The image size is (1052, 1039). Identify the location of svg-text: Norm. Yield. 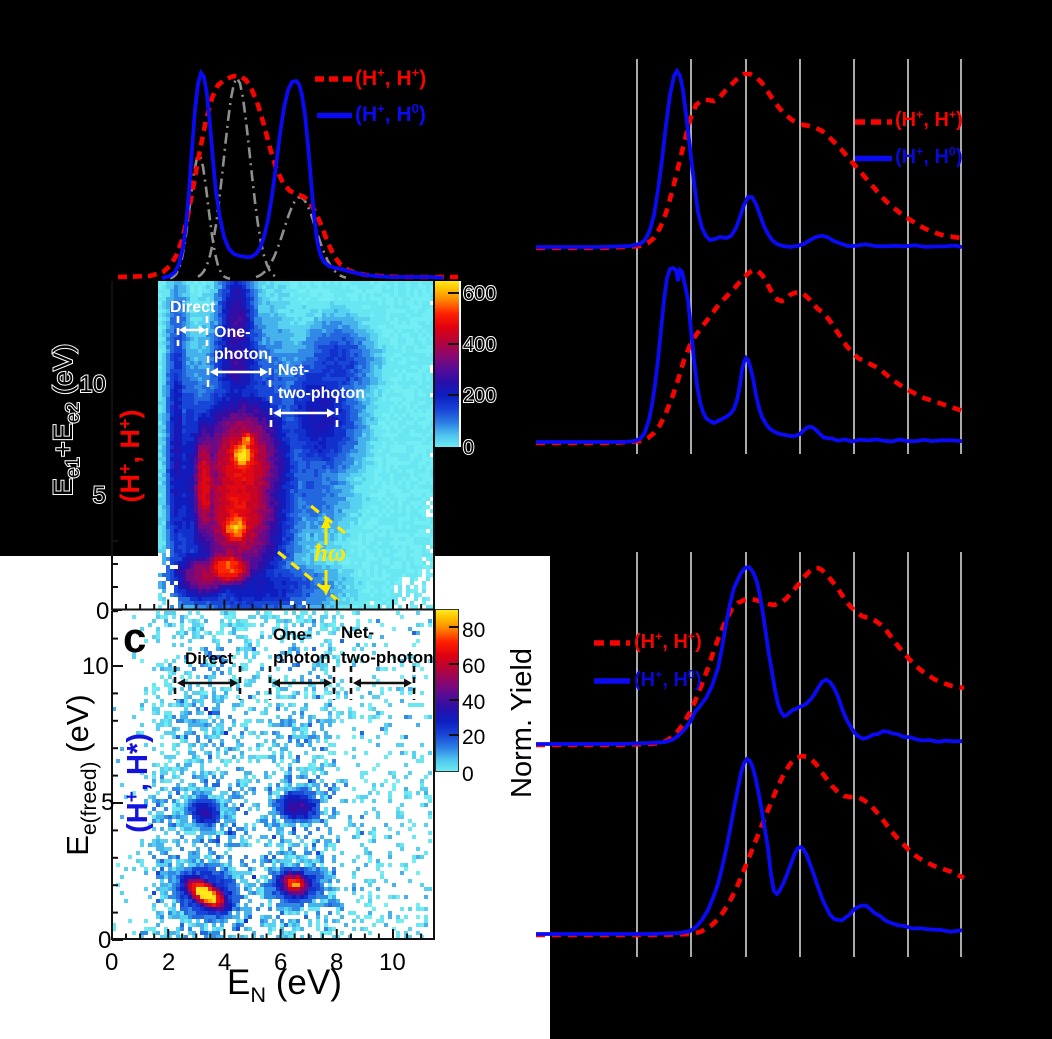
(522, 723).